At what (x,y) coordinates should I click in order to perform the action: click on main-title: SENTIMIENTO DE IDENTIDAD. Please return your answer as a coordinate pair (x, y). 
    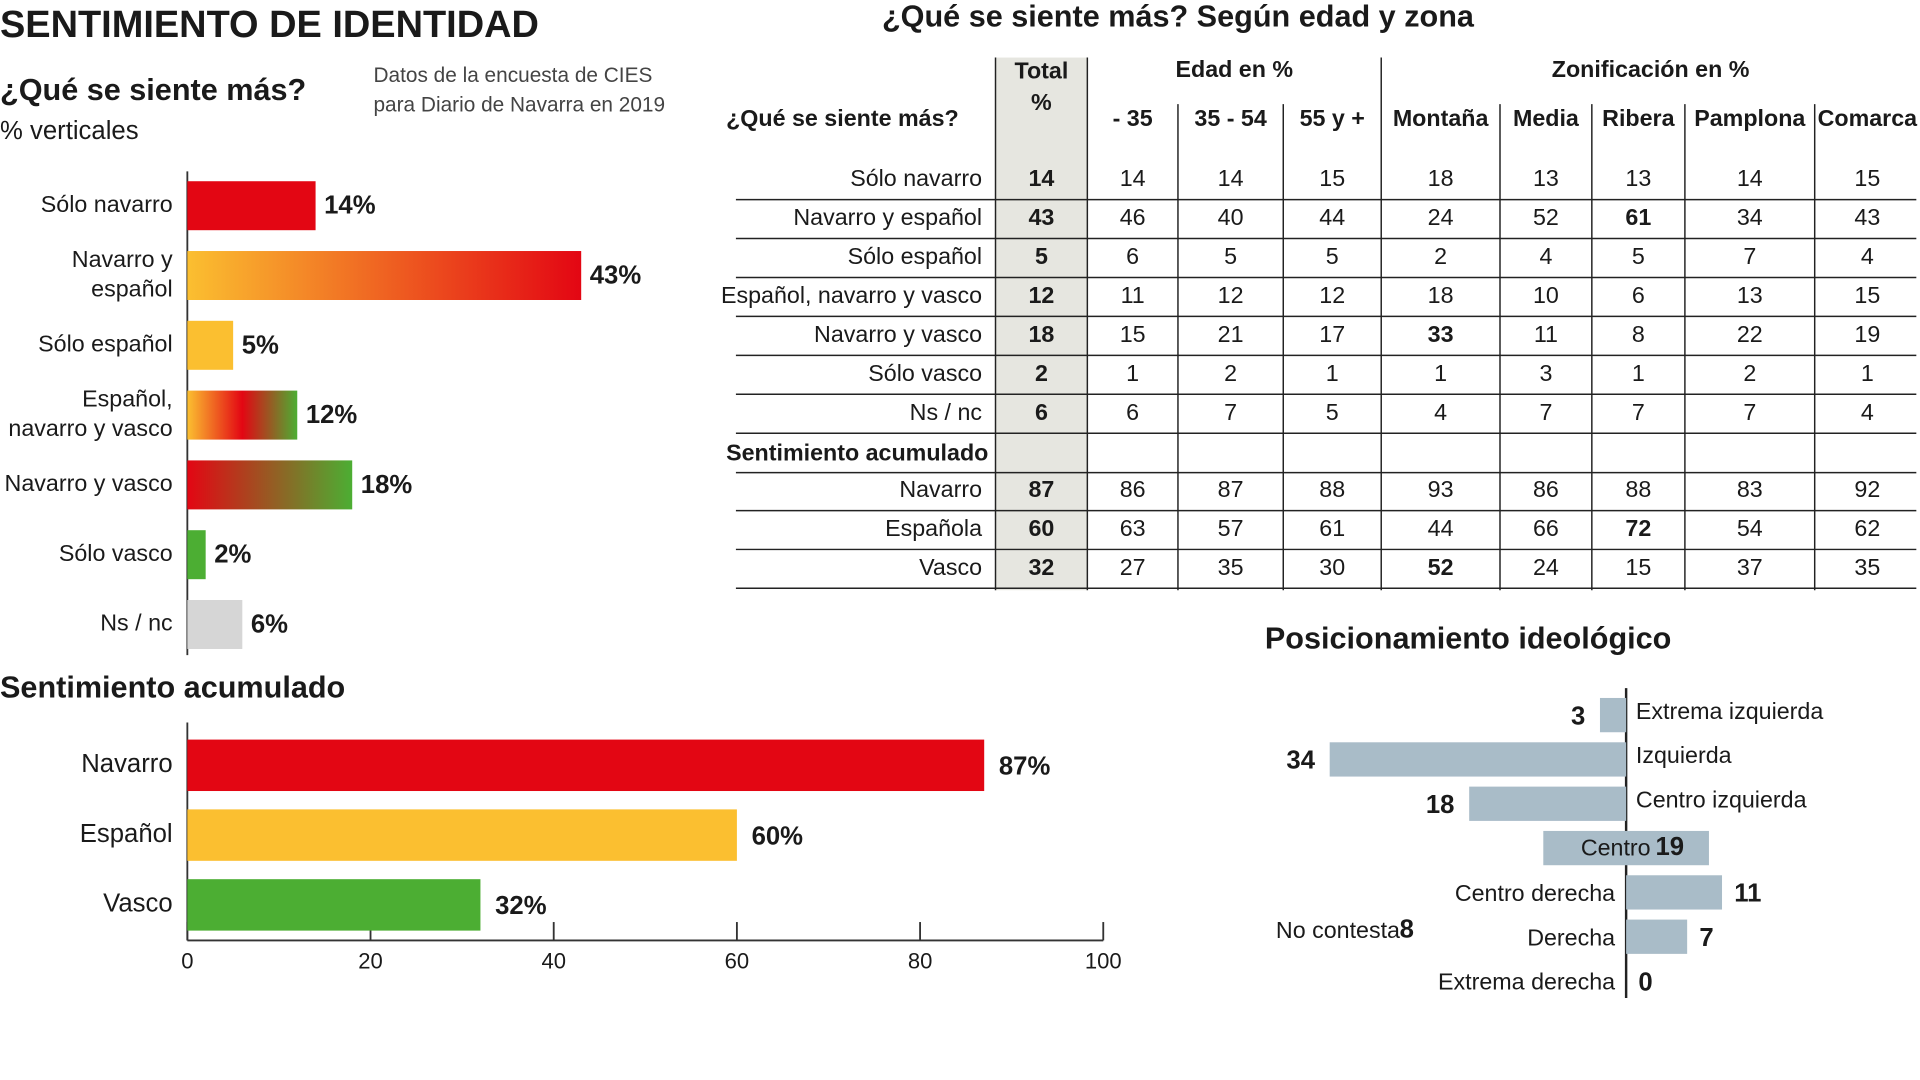
    Looking at the image, I should click on (269, 25).